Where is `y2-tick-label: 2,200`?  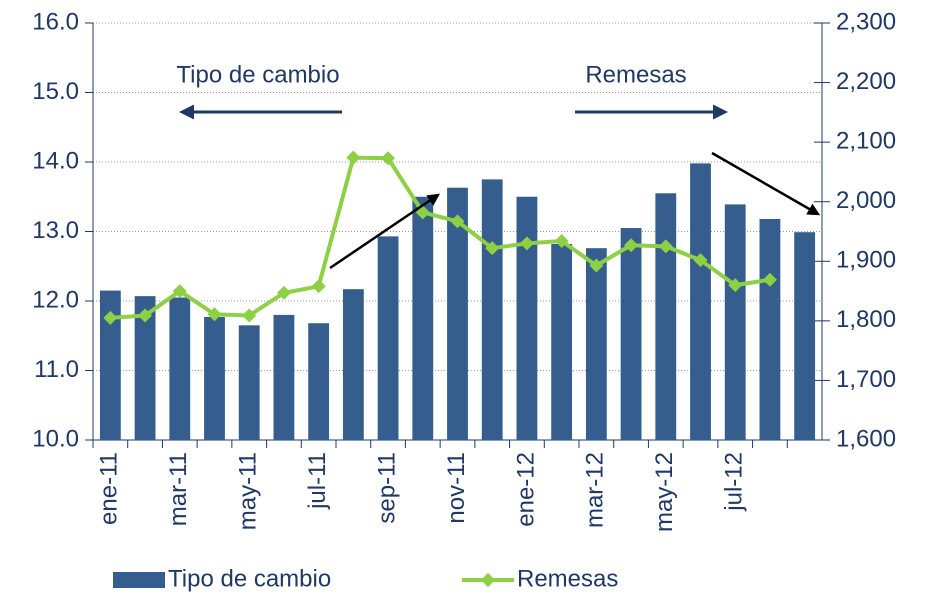
y2-tick-label: 2,200 is located at coordinates (866, 81).